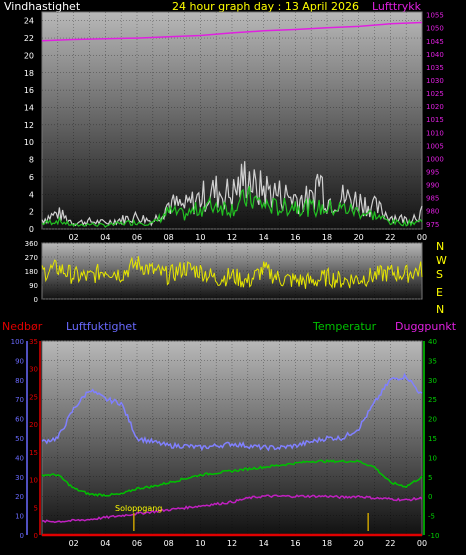 The image size is (466, 555). What do you see at coordinates (42, 6) in the screenshot?
I see `wind-speed-label: Vindhastighet` at bounding box center [42, 6].